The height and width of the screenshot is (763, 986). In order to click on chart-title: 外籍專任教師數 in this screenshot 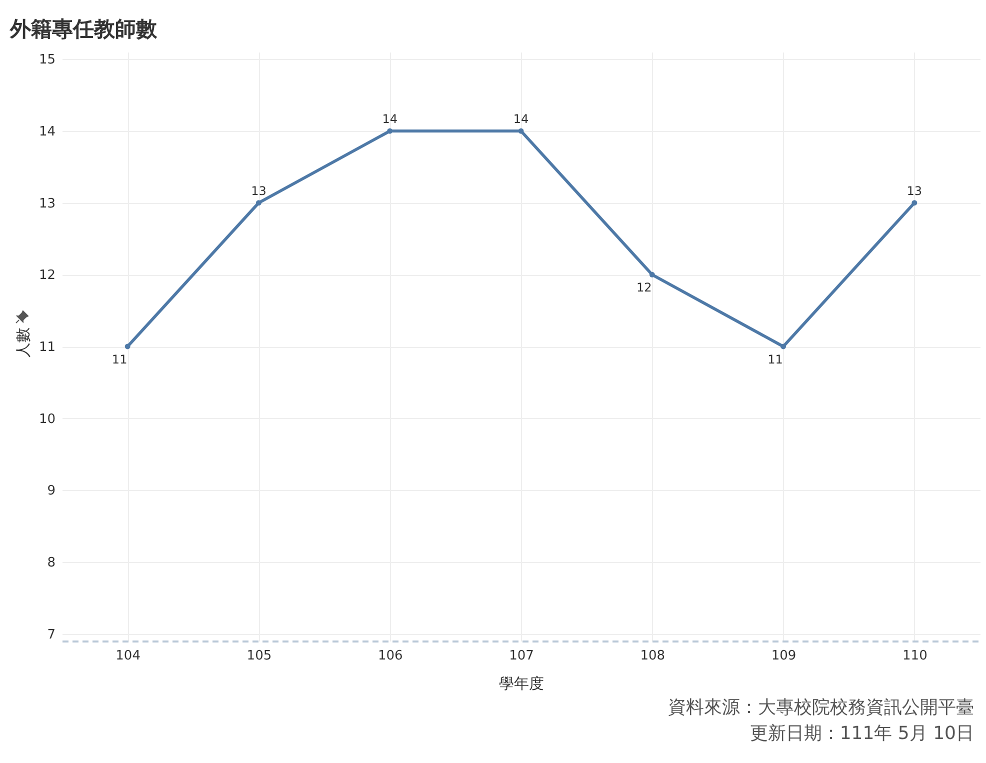, I will do `click(83, 29)`.